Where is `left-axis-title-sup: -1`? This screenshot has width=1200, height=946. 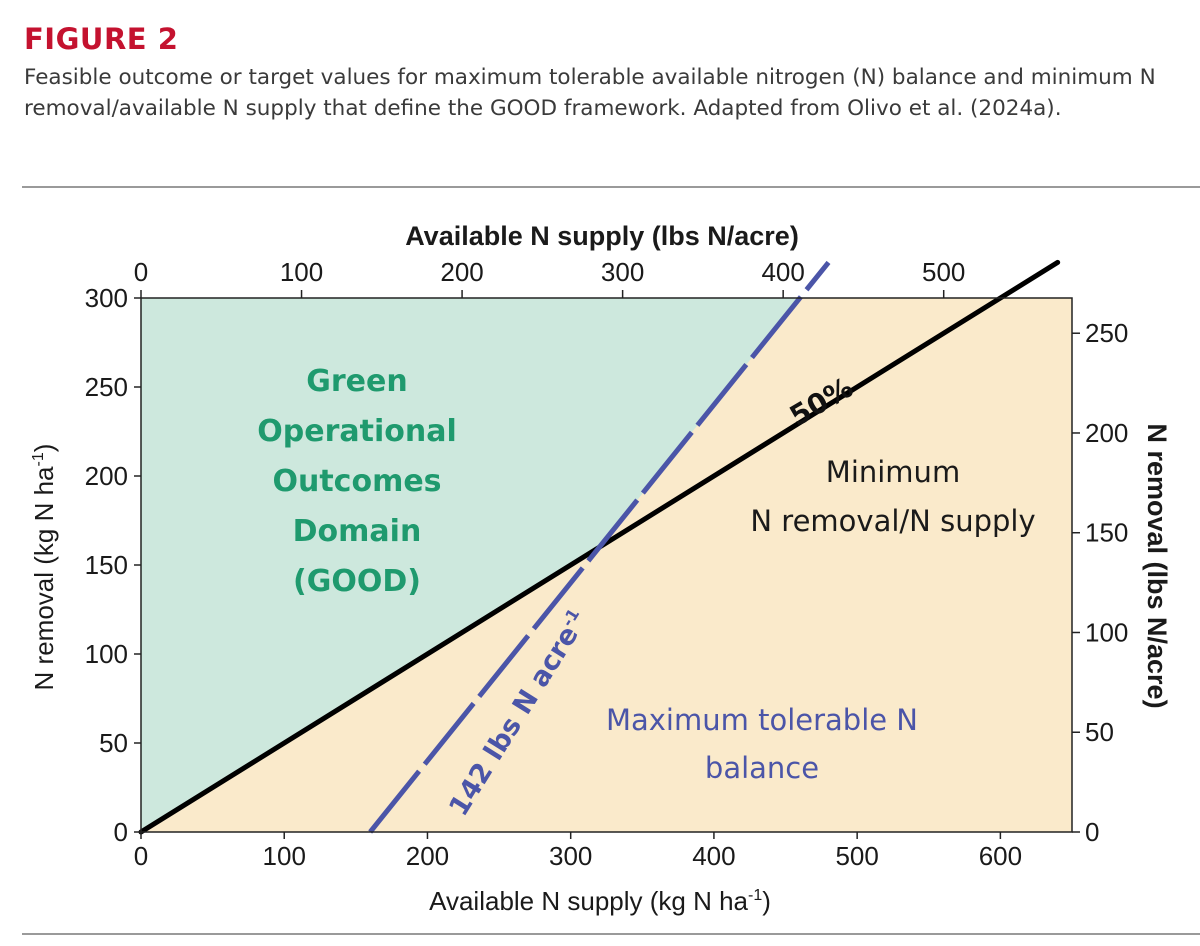 left-axis-title-sup: -1 is located at coordinates (38, 459).